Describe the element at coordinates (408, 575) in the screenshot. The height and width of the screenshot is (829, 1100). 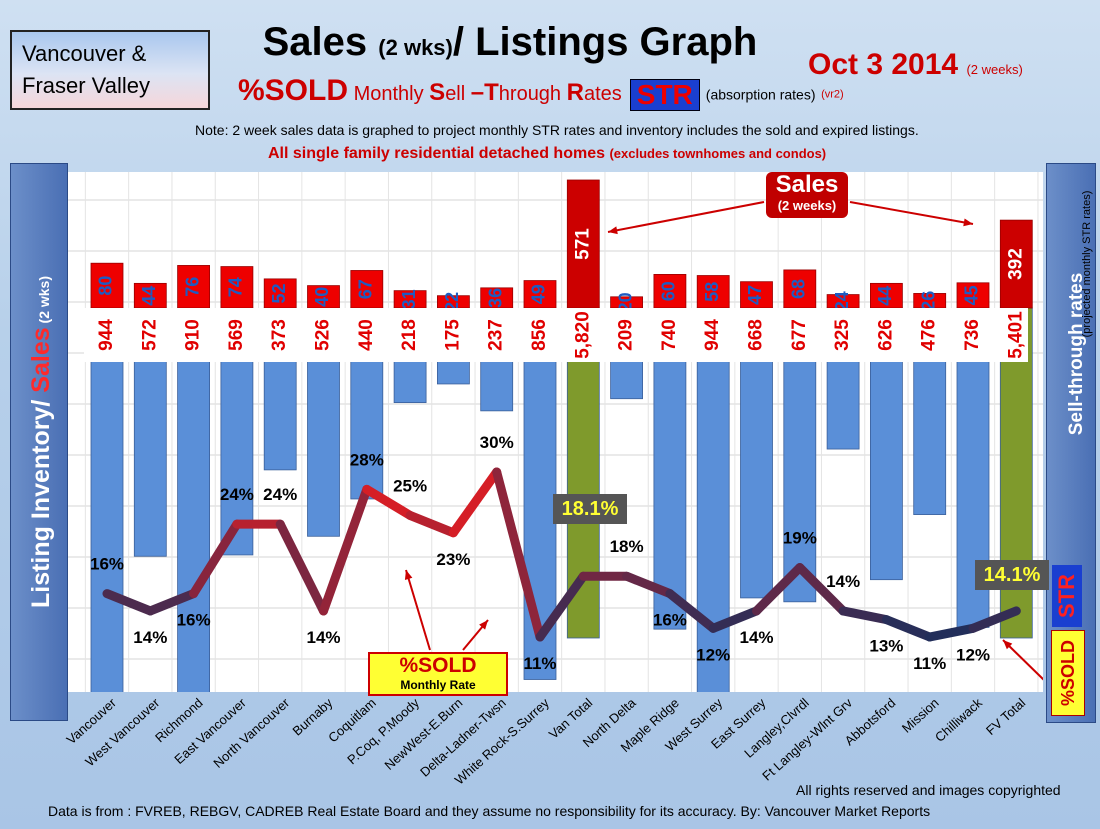
I see `sold-arrow-left-head` at that location.